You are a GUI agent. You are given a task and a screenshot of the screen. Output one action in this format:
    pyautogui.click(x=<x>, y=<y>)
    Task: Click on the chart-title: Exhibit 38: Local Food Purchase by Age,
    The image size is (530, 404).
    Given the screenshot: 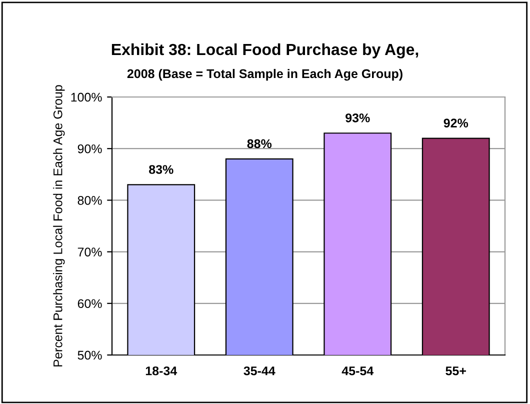 What is the action you would take?
    pyautogui.click(x=265, y=50)
    